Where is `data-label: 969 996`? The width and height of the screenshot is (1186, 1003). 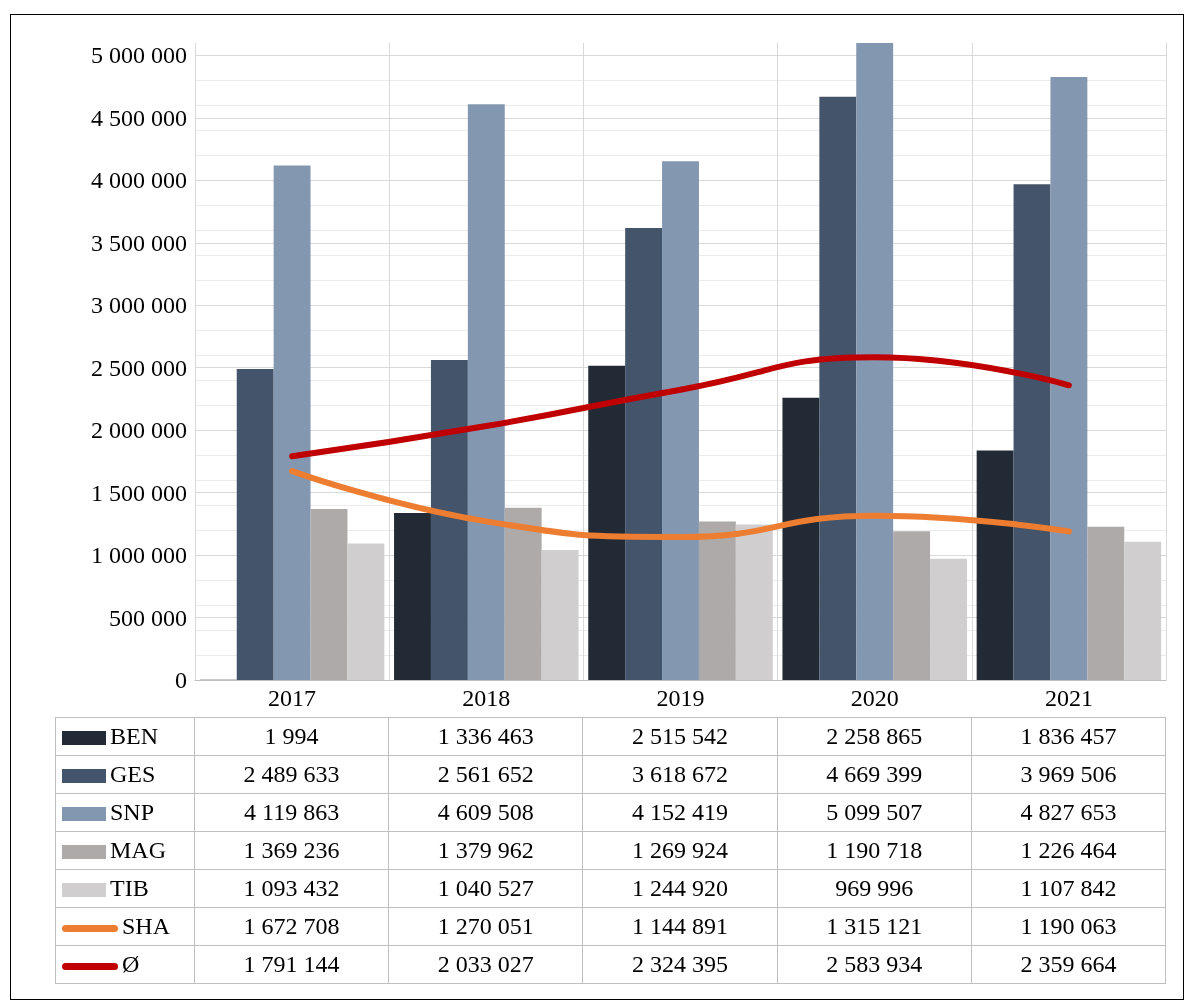 data-label: 969 996 is located at coordinates (874, 888).